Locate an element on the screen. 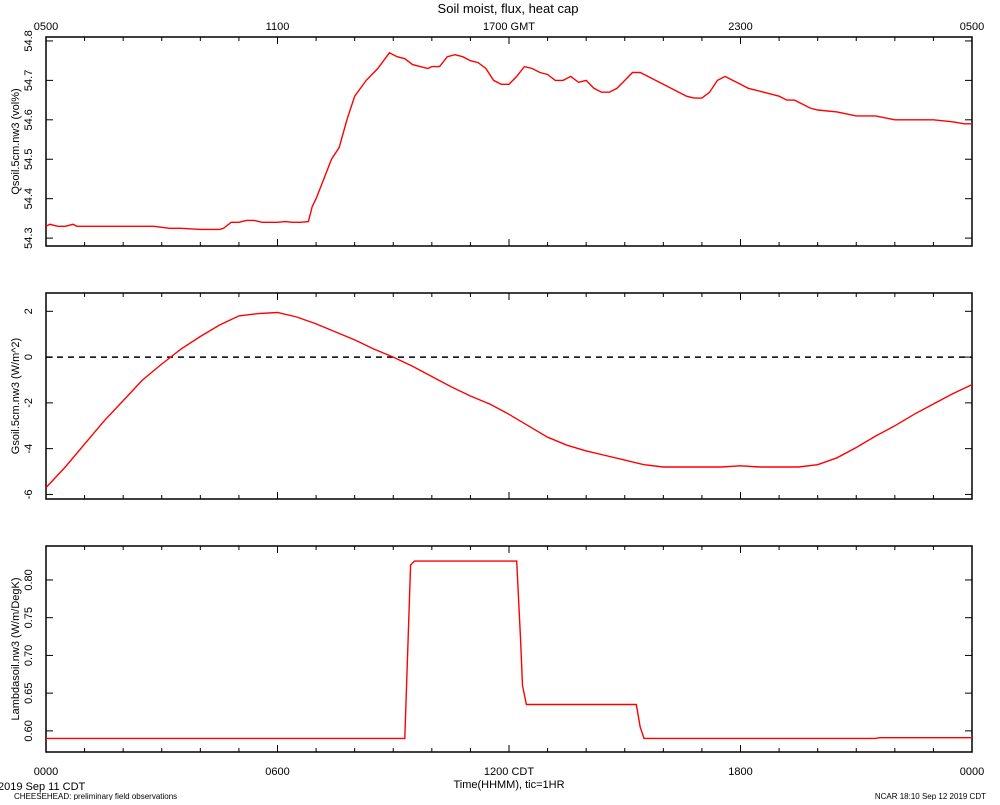 The width and height of the screenshot is (1000, 805). x-tick-label: 1800 is located at coordinates (740, 772).